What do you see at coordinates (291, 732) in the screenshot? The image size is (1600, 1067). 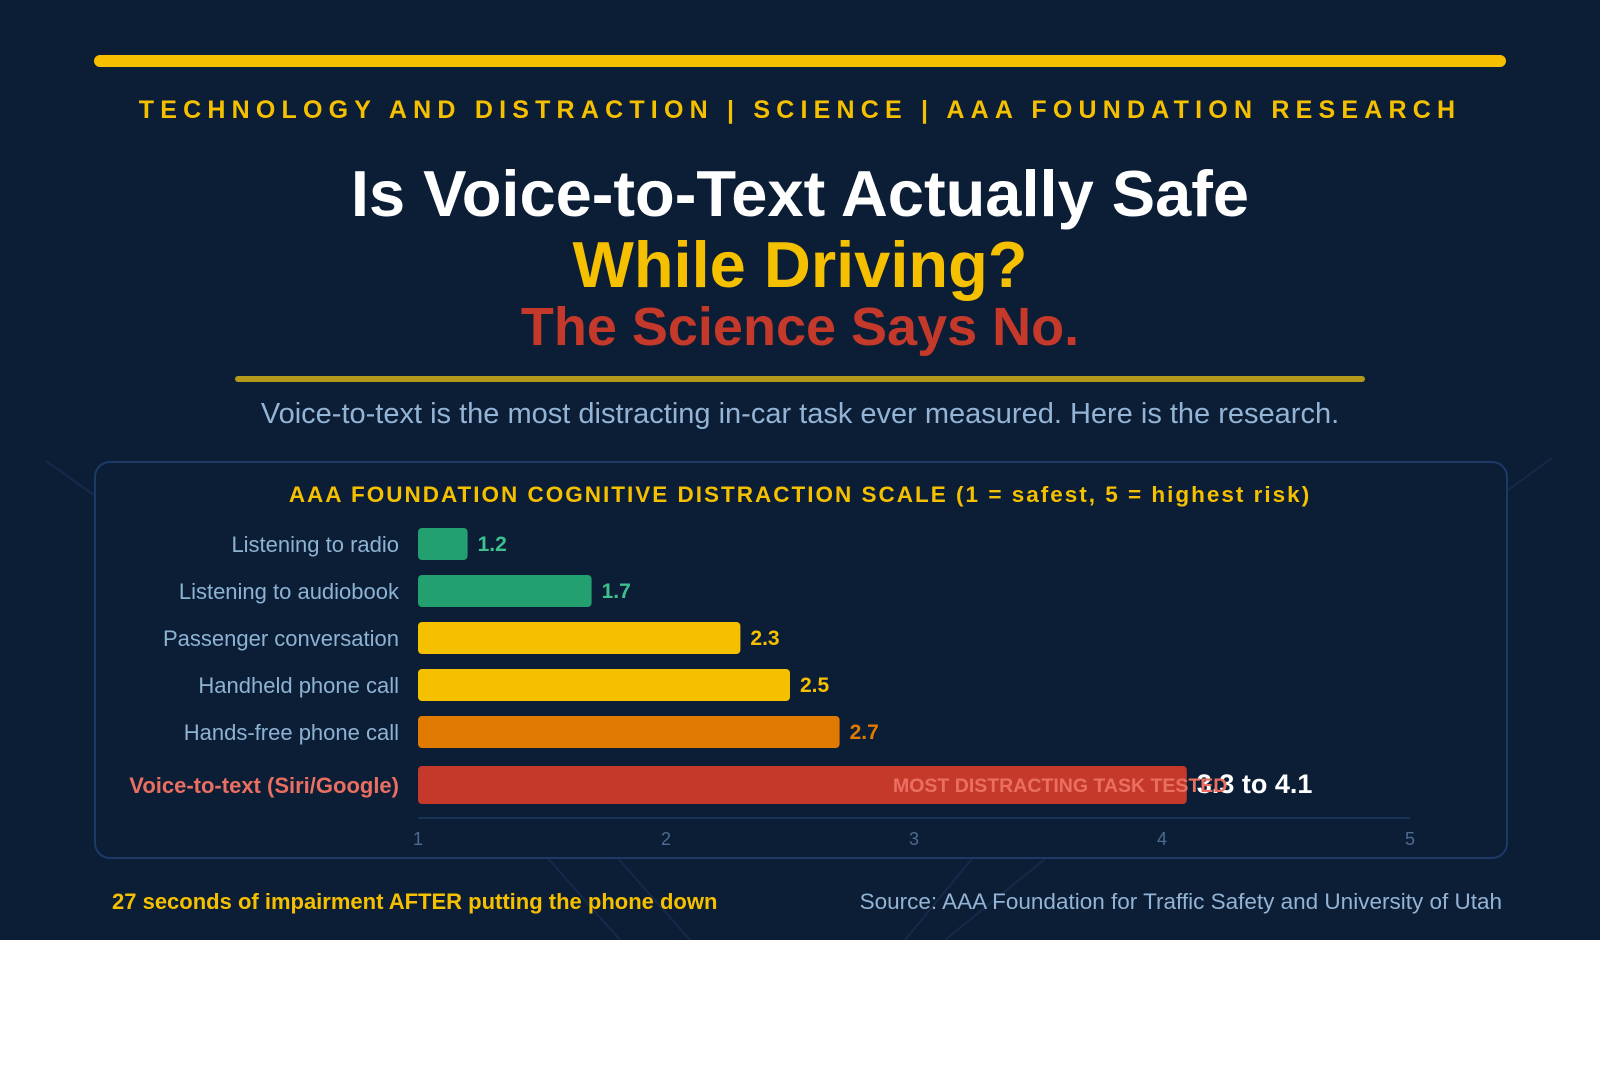 I see `category-label-5: Hands-free phone call` at bounding box center [291, 732].